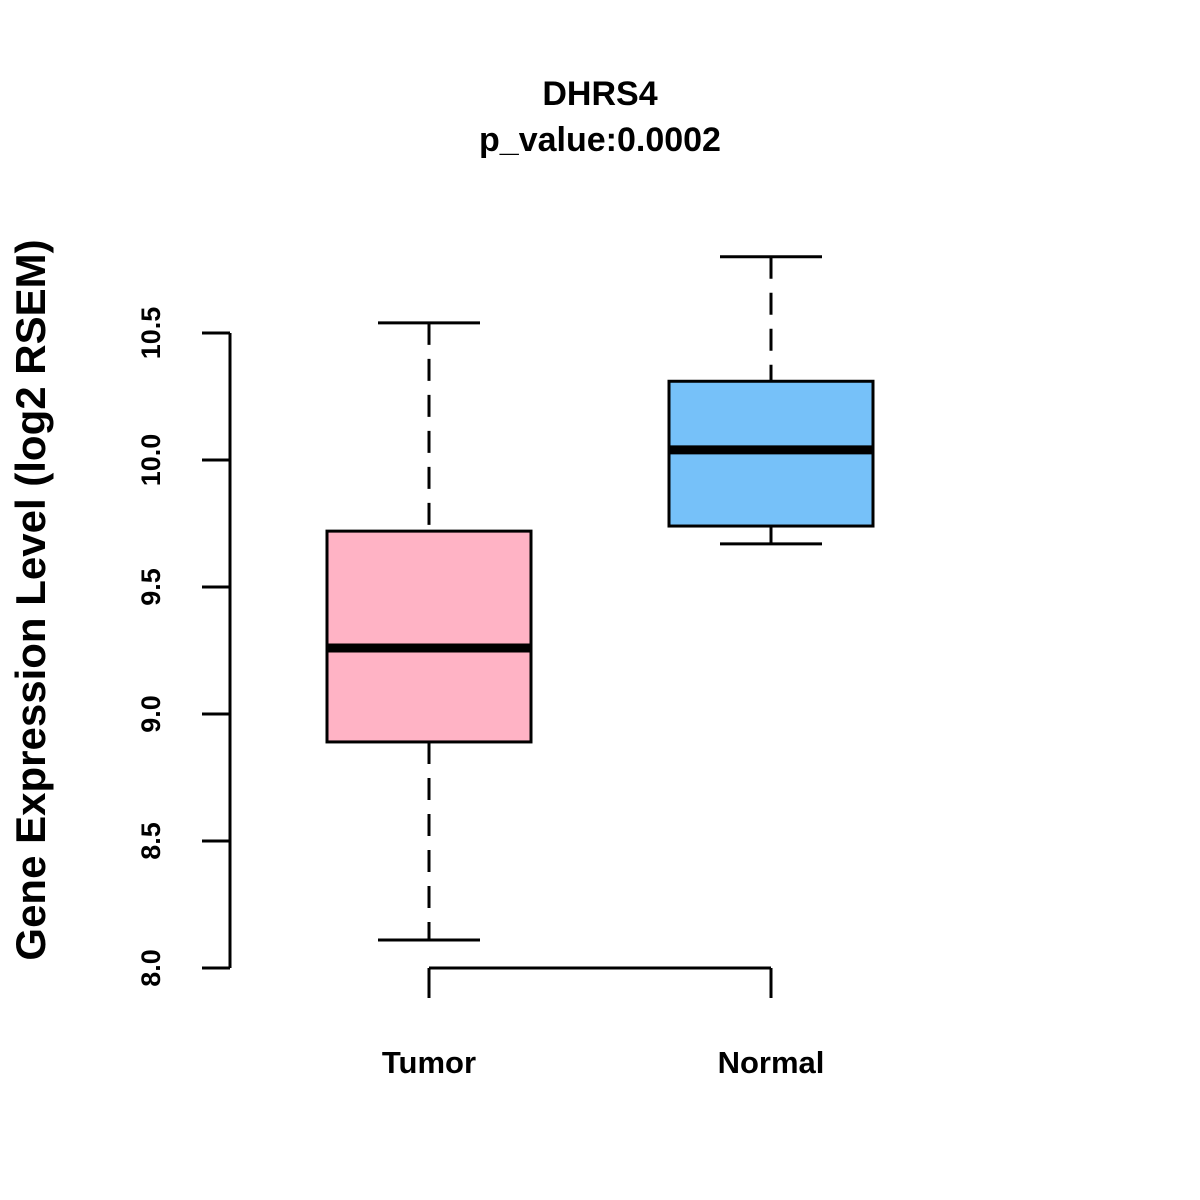  Describe the element at coordinates (30, 599) in the screenshot. I see `y-axis-label: Gene Expression Level (log2 RSEM)` at that location.